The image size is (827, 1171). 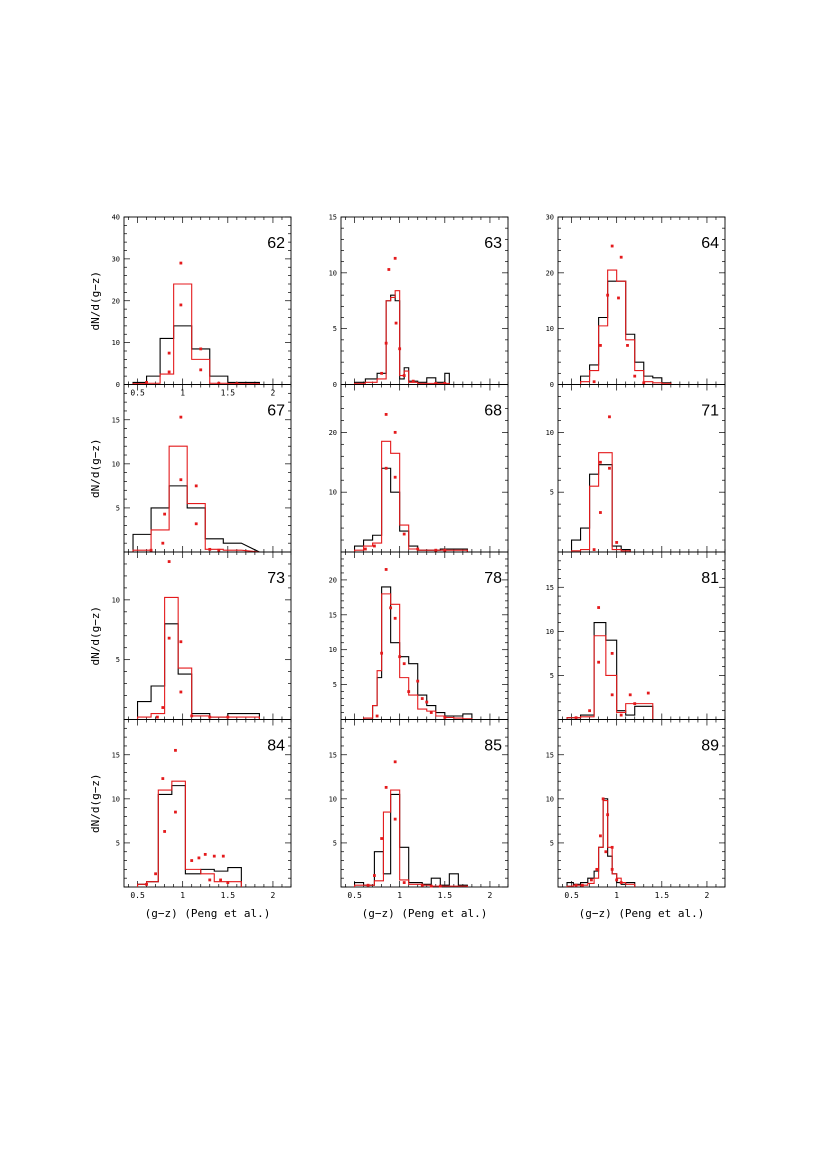 I want to click on panel-label: 89, so click(x=710, y=746).